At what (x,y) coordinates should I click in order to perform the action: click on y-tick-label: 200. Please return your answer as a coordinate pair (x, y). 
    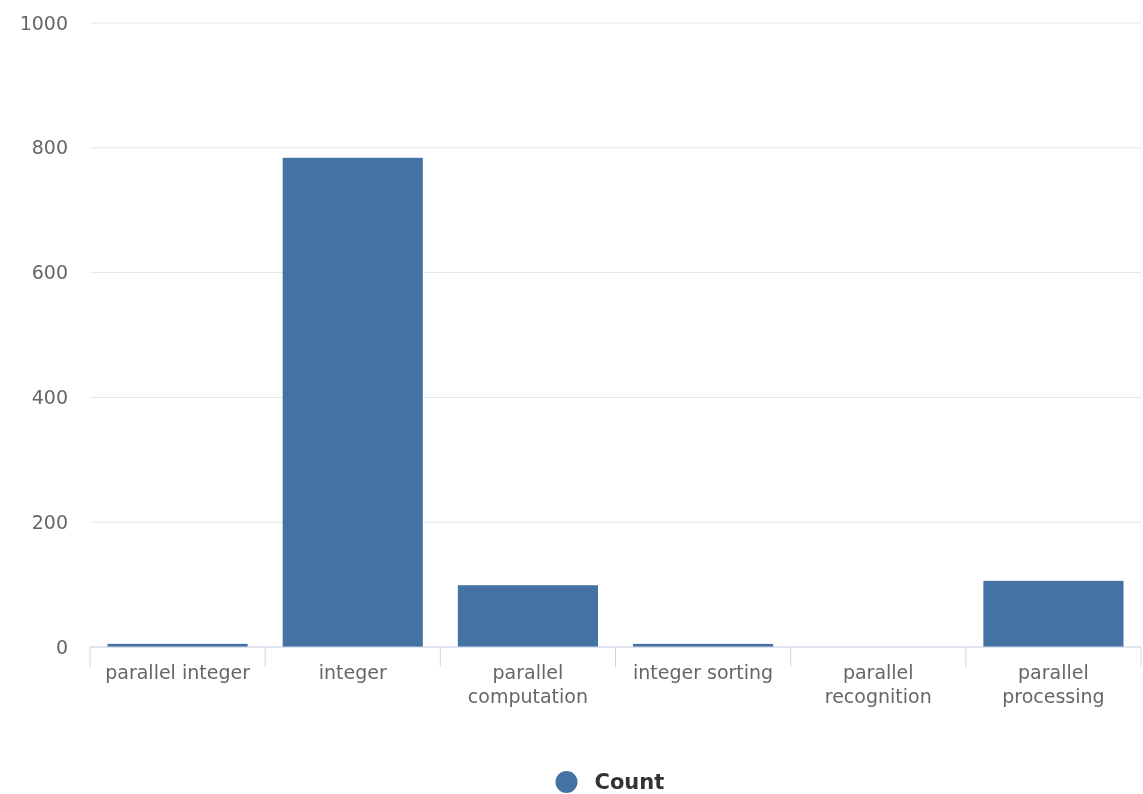
    Looking at the image, I should click on (49, 521).